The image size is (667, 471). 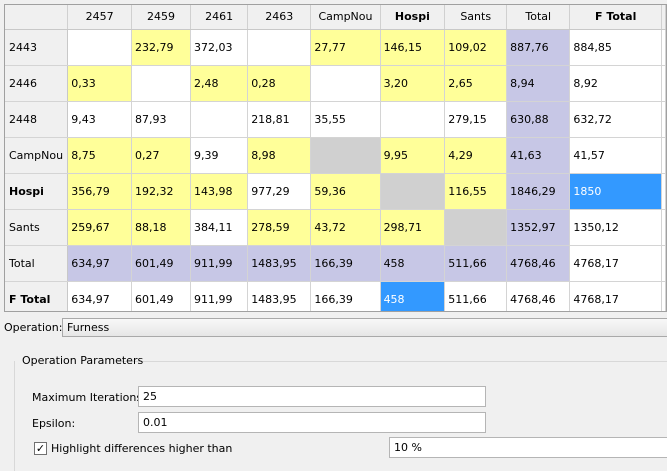 What do you see at coordinates (37, 296) in the screenshot?
I see `row-header: F Total` at bounding box center [37, 296].